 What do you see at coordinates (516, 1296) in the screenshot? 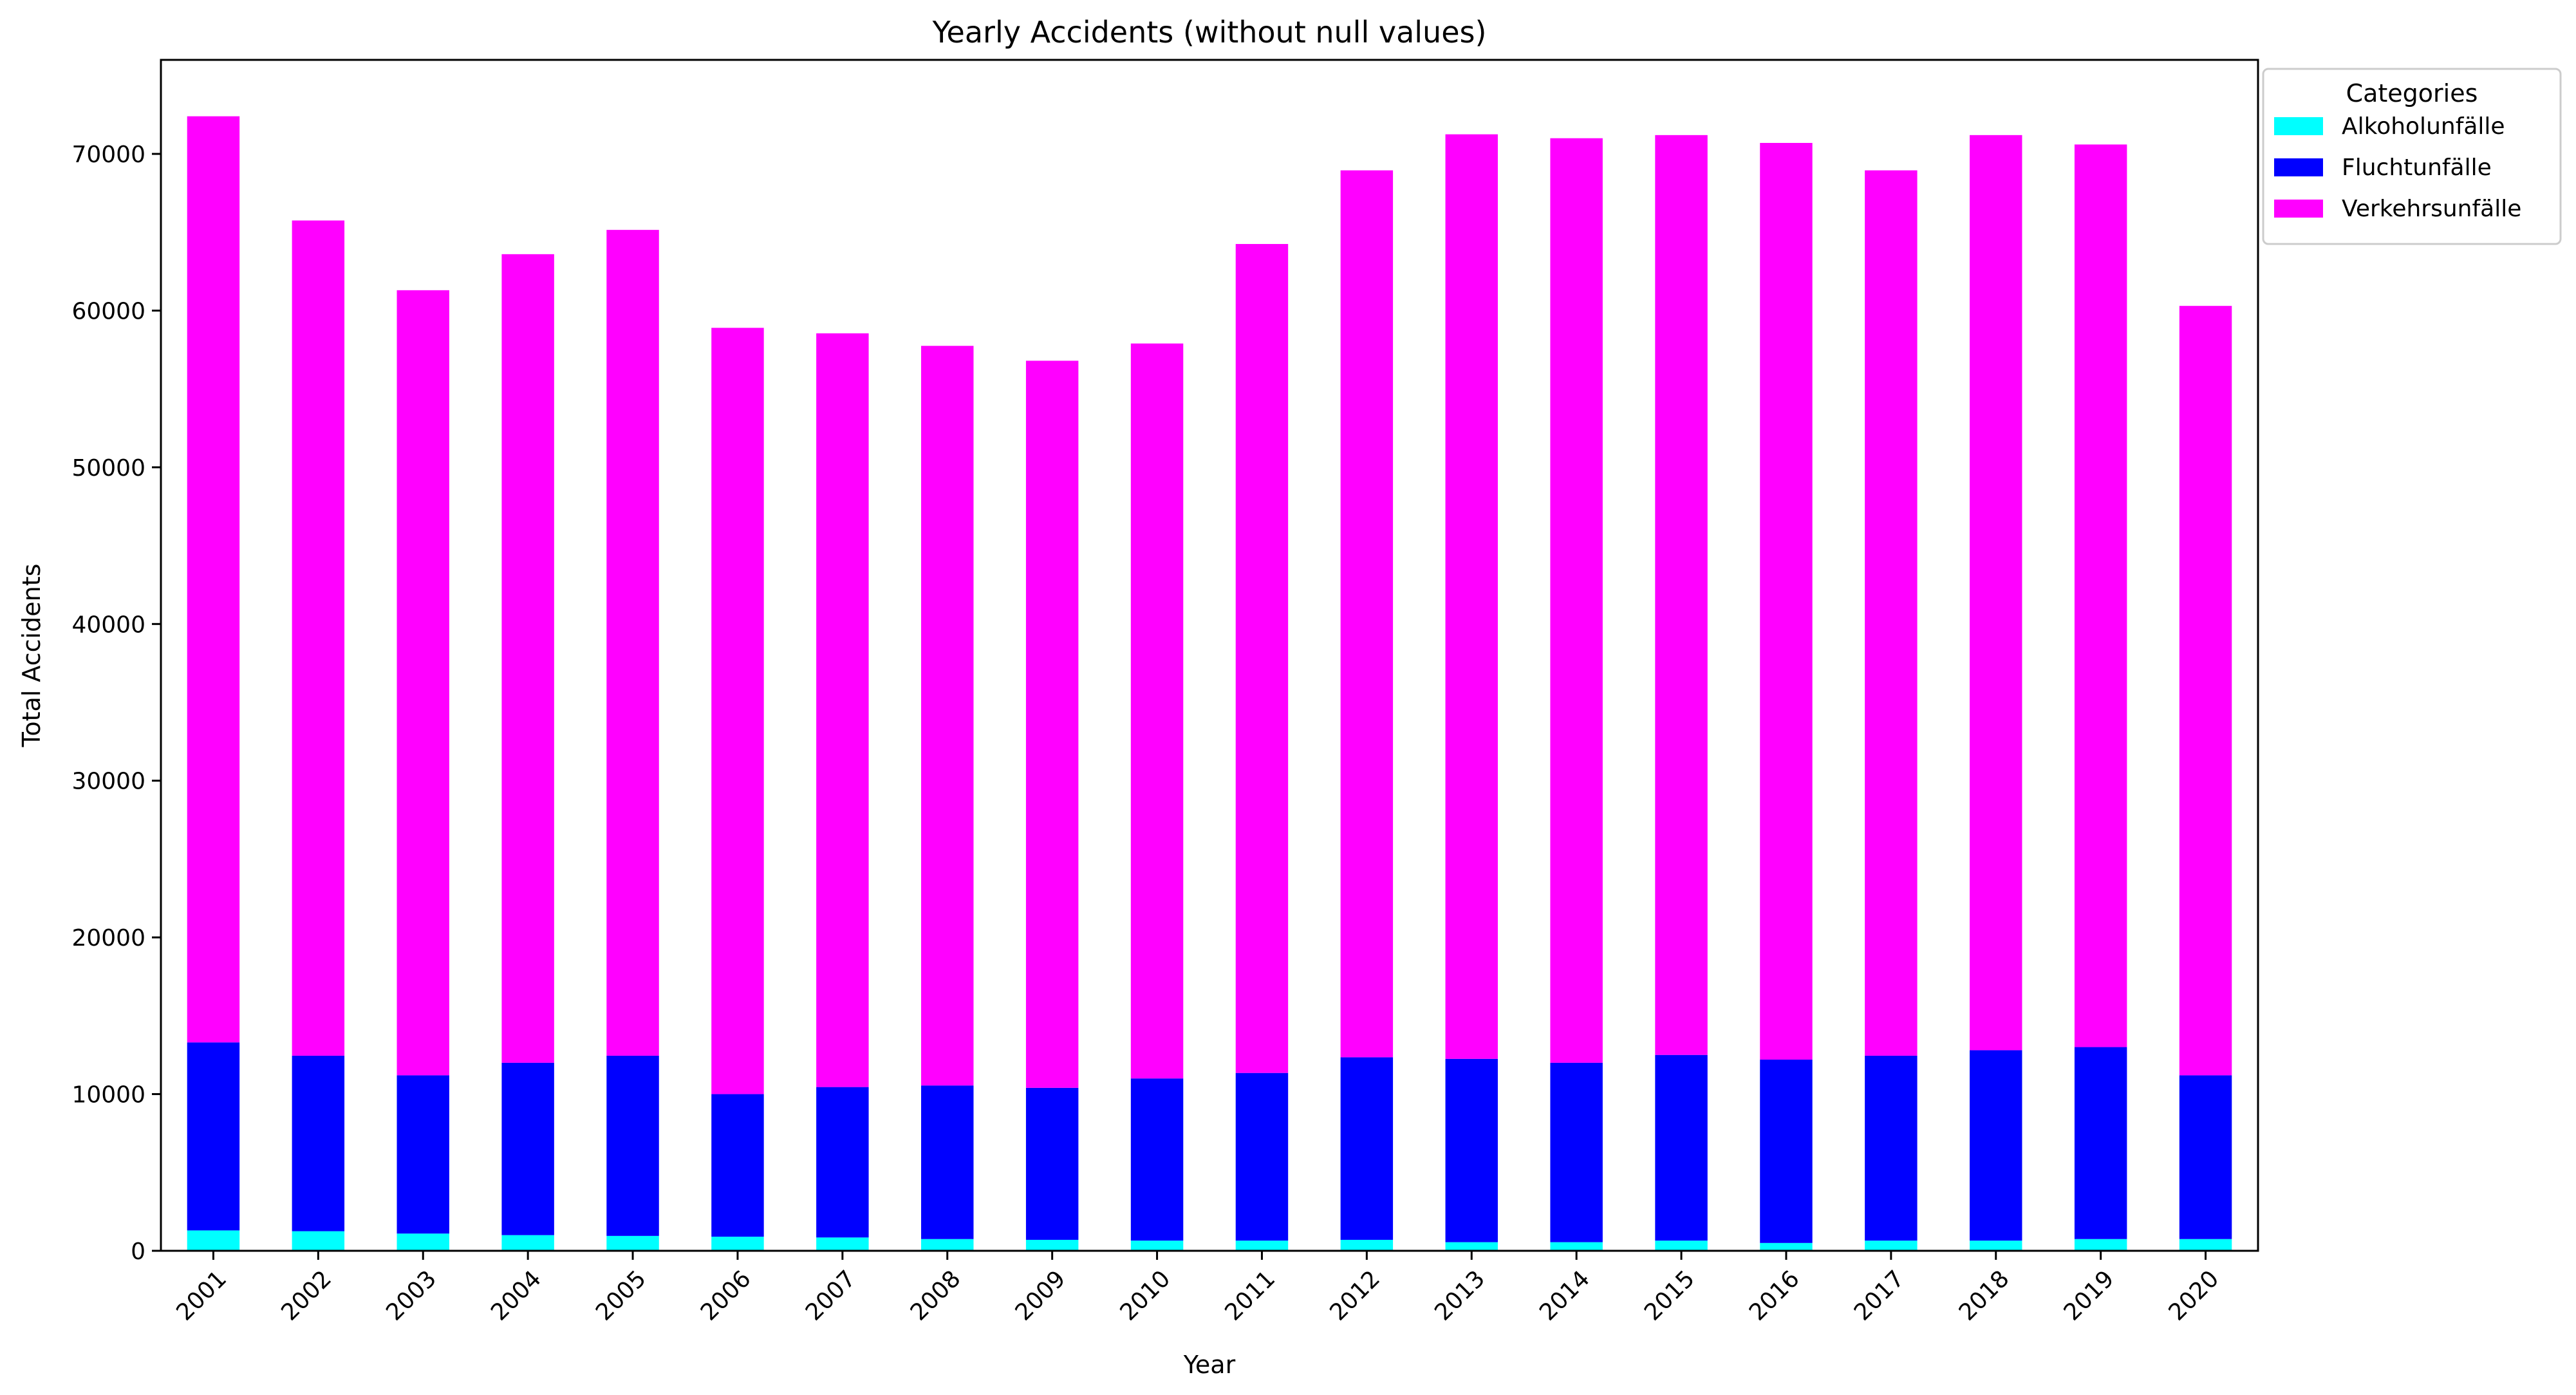
I see `x-tick-label: 2004` at bounding box center [516, 1296].